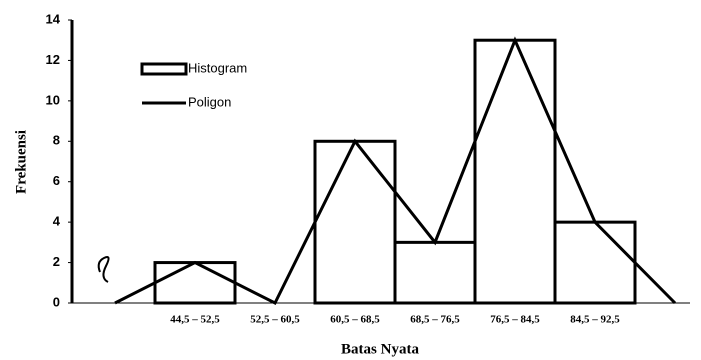 The image size is (701, 360). Describe the element at coordinates (53, 59) in the screenshot. I see `y-tick-label: 12` at that location.